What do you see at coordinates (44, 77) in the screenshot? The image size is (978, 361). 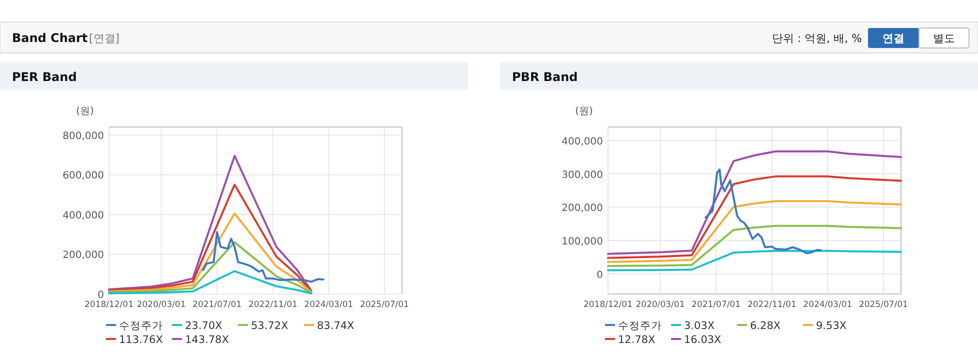 I see `chart-title: PER Band` at bounding box center [44, 77].